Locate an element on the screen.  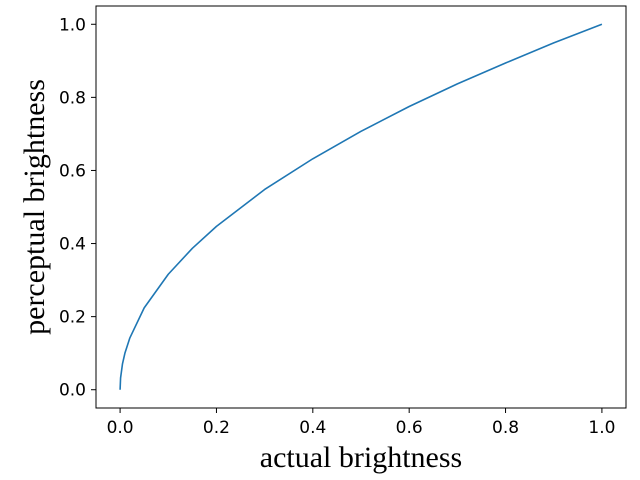
x-tick-label: 0.4 is located at coordinates (312, 428).